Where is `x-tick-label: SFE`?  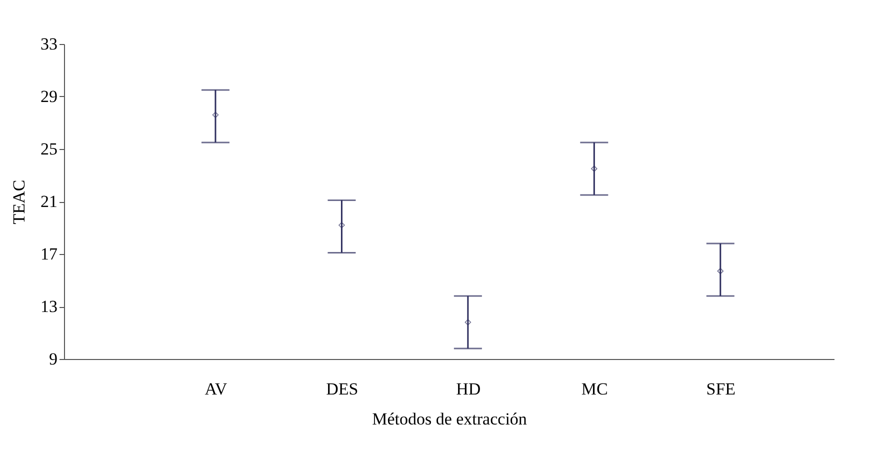 x-tick-label: SFE is located at coordinates (721, 389).